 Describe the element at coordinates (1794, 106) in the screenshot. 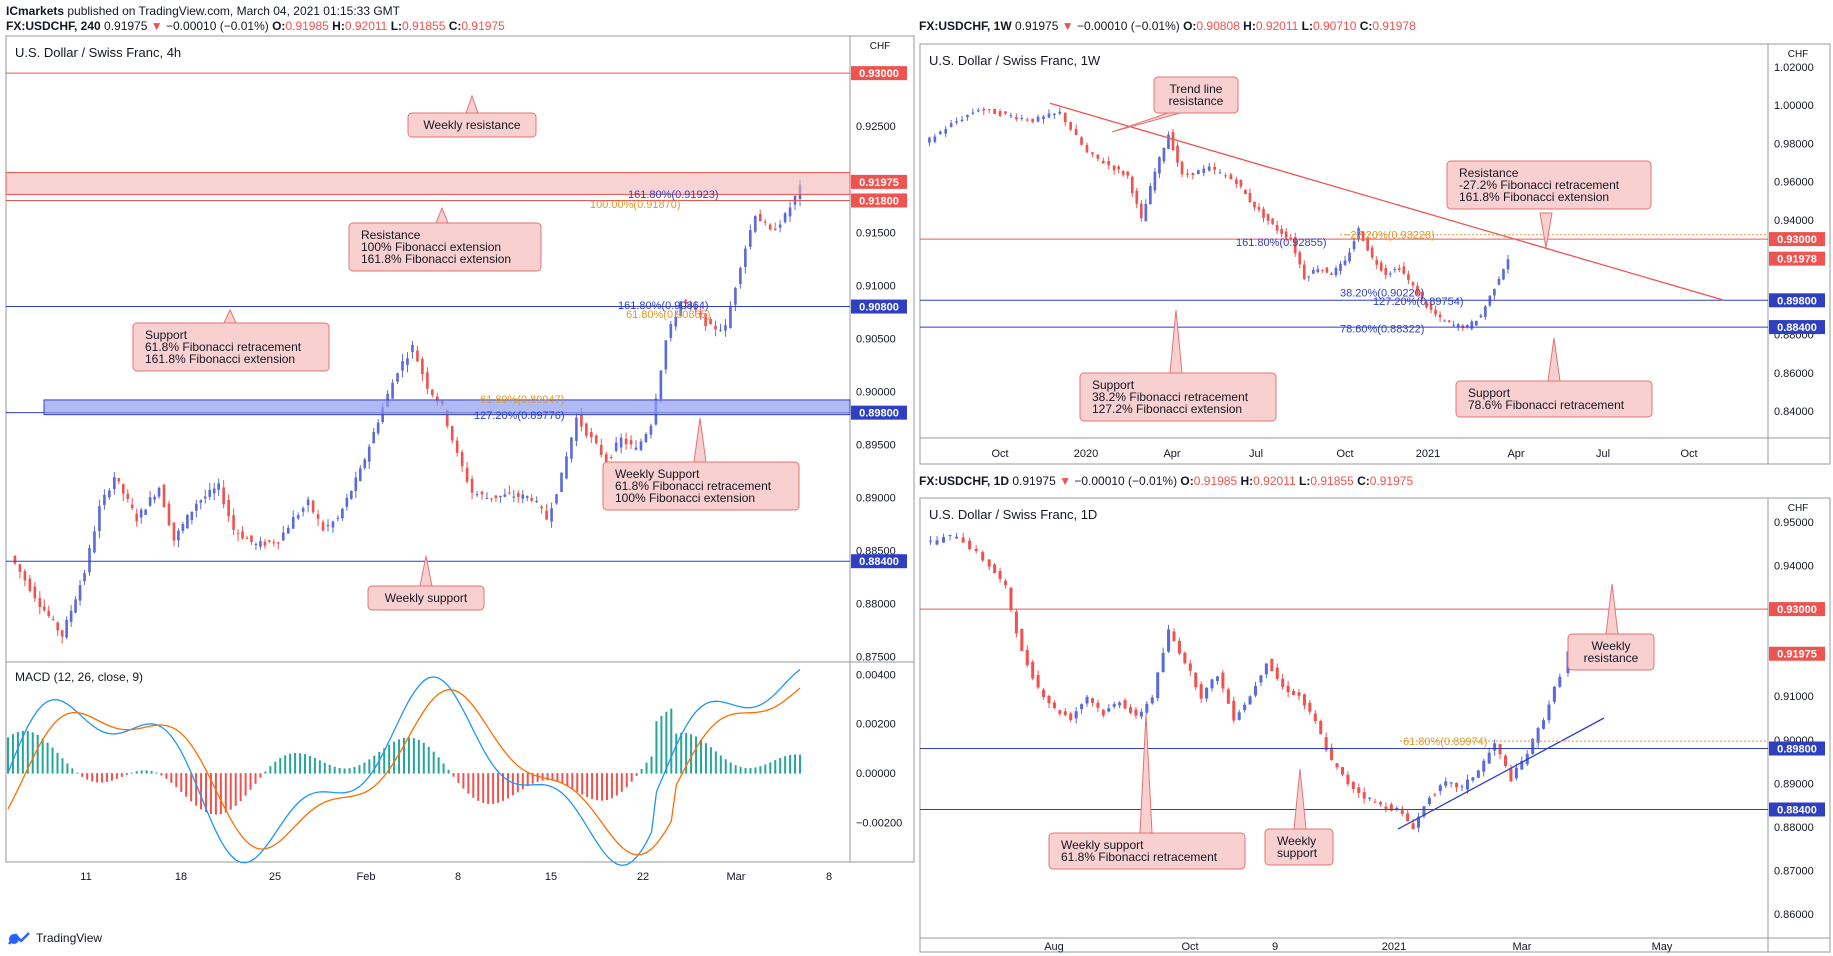

I see `y-tick-label: 1.00000` at that location.